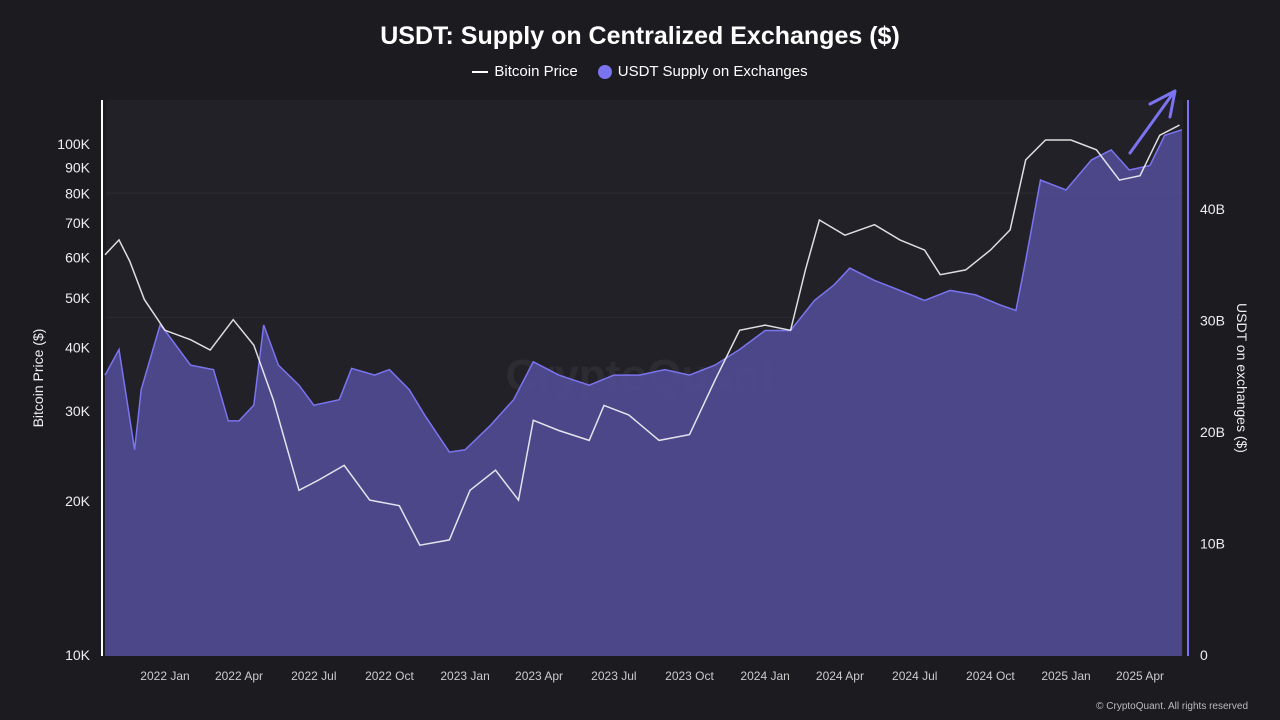 The image size is (1280, 720). Describe the element at coordinates (73, 144) in the screenshot. I see `y-left-tick-label: 100K` at that location.